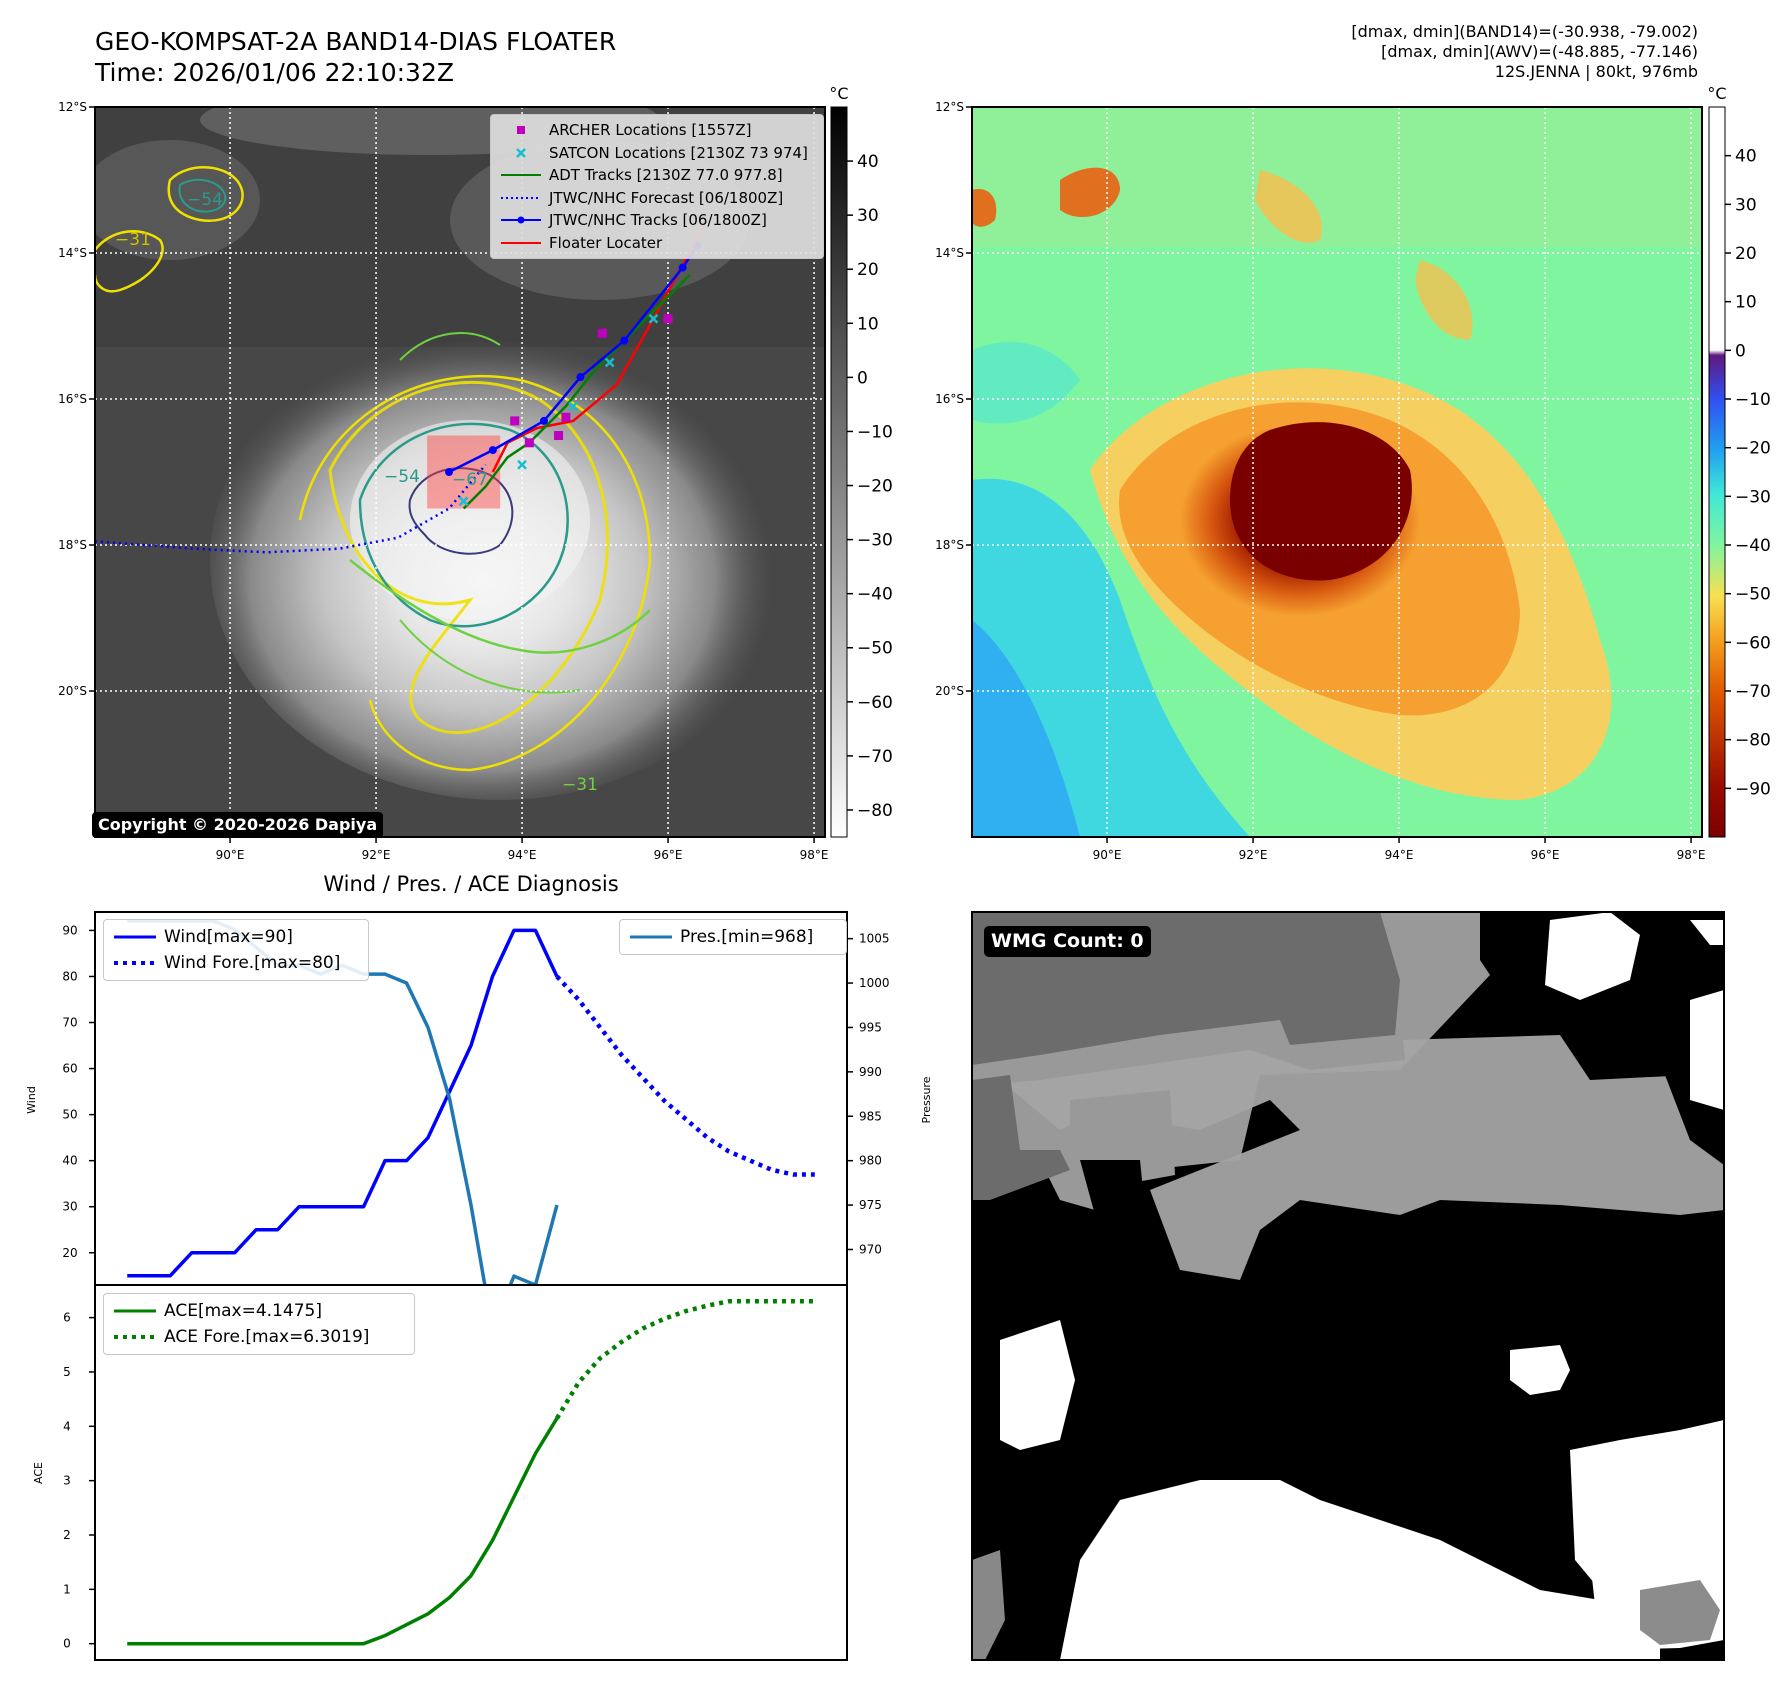 The height and width of the screenshot is (1696, 1788). What do you see at coordinates (67, 1426) in the screenshot?
I see `ace-tick-label: 4` at bounding box center [67, 1426].